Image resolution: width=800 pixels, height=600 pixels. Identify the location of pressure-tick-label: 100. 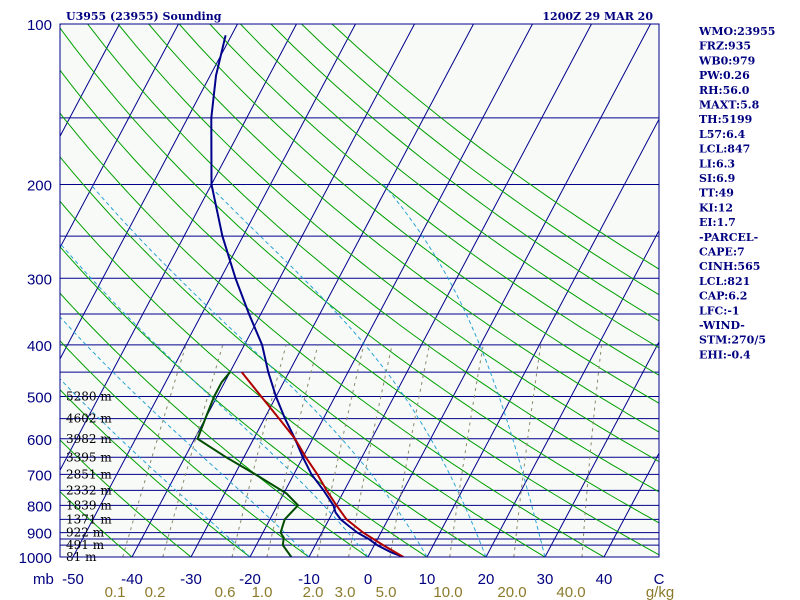
(39, 25).